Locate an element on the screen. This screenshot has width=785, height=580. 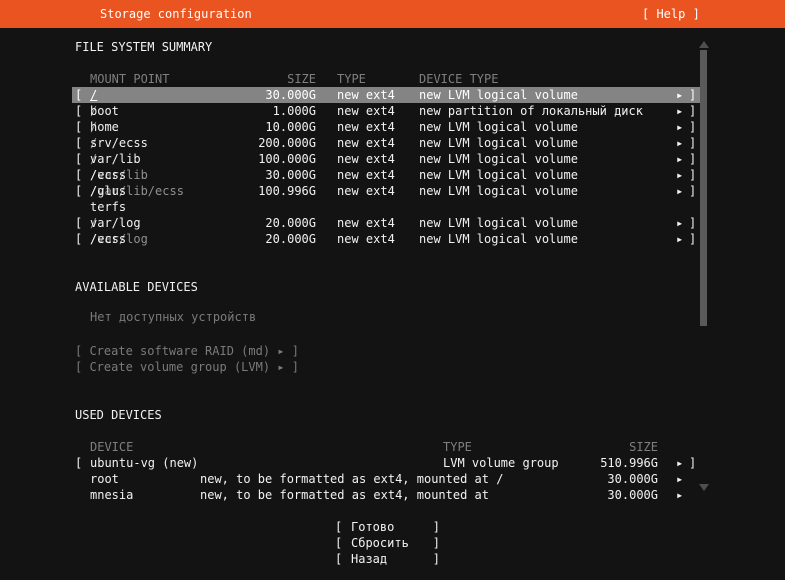
device-type: LVM volume group is located at coordinates (501, 463).